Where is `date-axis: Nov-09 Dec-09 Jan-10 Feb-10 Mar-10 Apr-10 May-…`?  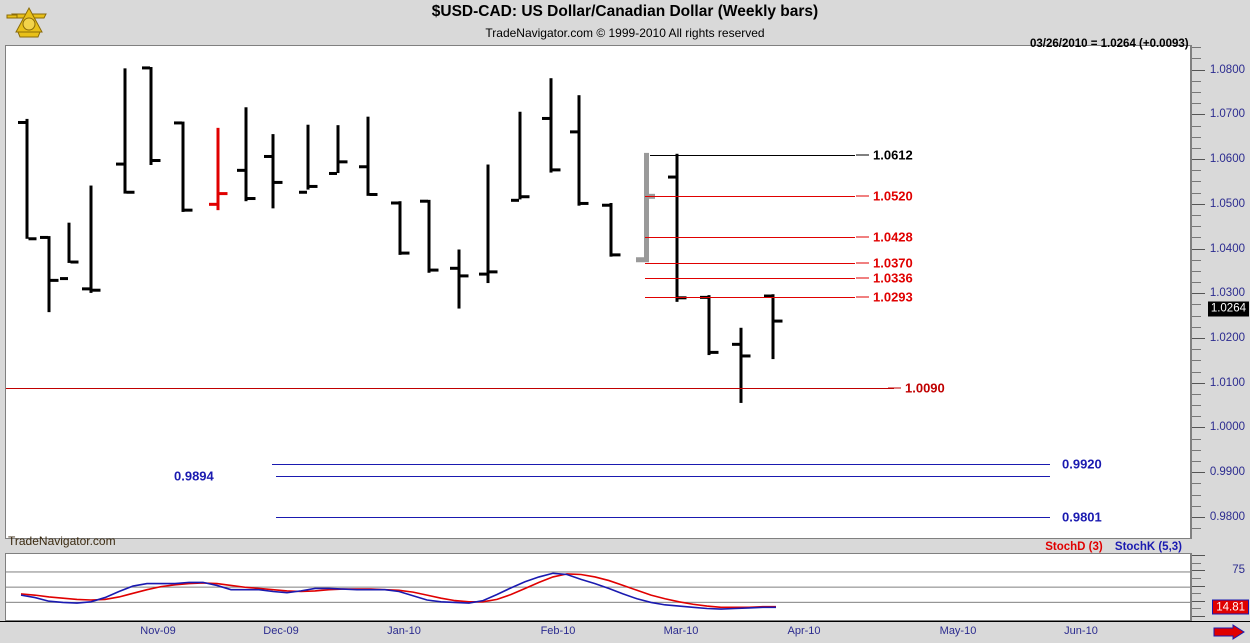
date-axis: Nov-09 Dec-09 Jan-10 Feb-10 Mar-10 Apr-10 May-… is located at coordinates (625, 632).